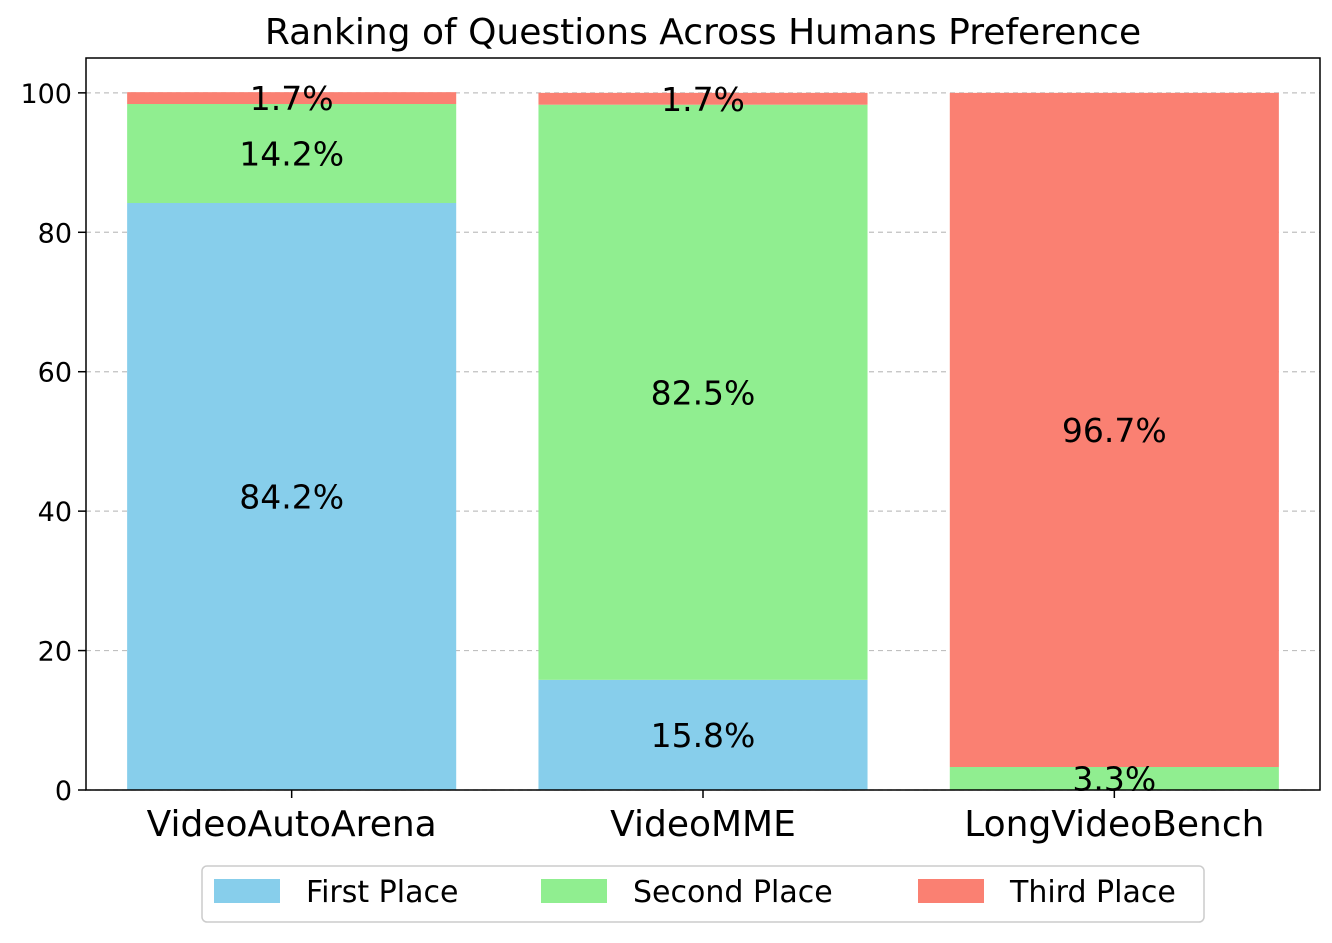 This screenshot has width=1332, height=943. I want to click on legend-label: Third Place, so click(1092, 892).